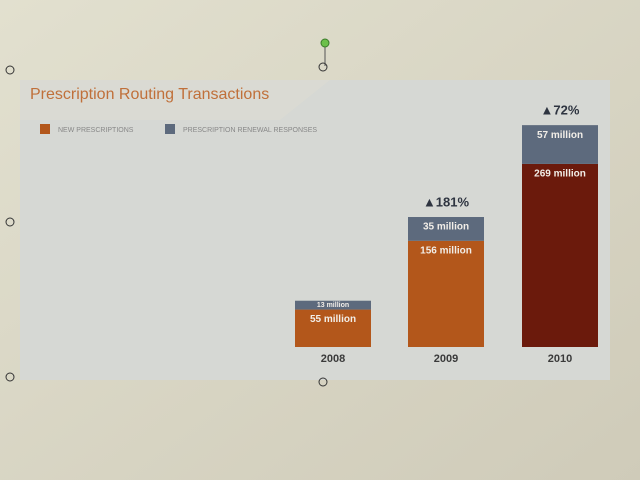 This screenshot has width=640, height=480. Describe the element at coordinates (325, 43) in the screenshot. I see `rotate-handle` at that location.